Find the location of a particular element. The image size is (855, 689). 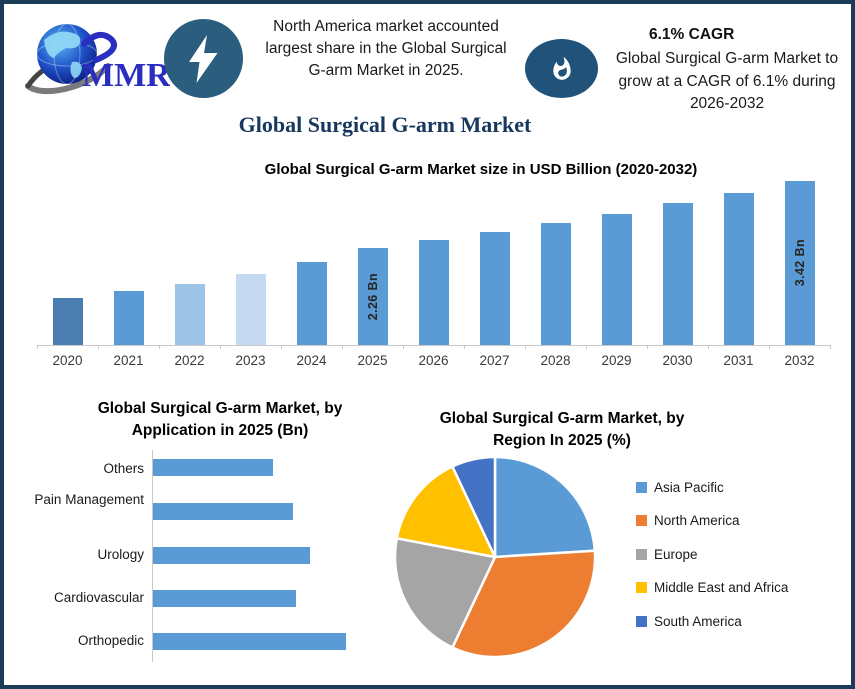

brand-text: MMR is located at coordinates (126, 75).